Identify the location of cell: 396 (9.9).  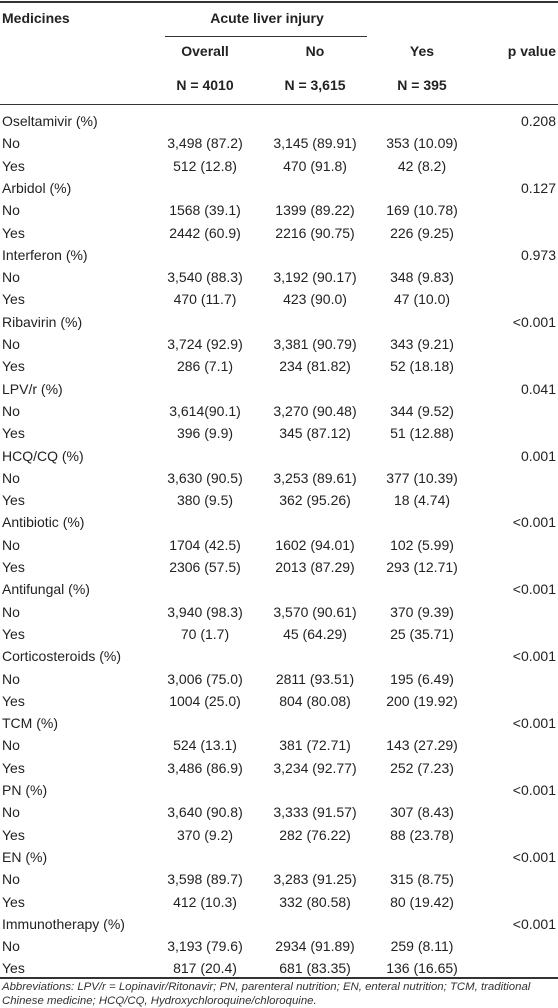
(205, 433).